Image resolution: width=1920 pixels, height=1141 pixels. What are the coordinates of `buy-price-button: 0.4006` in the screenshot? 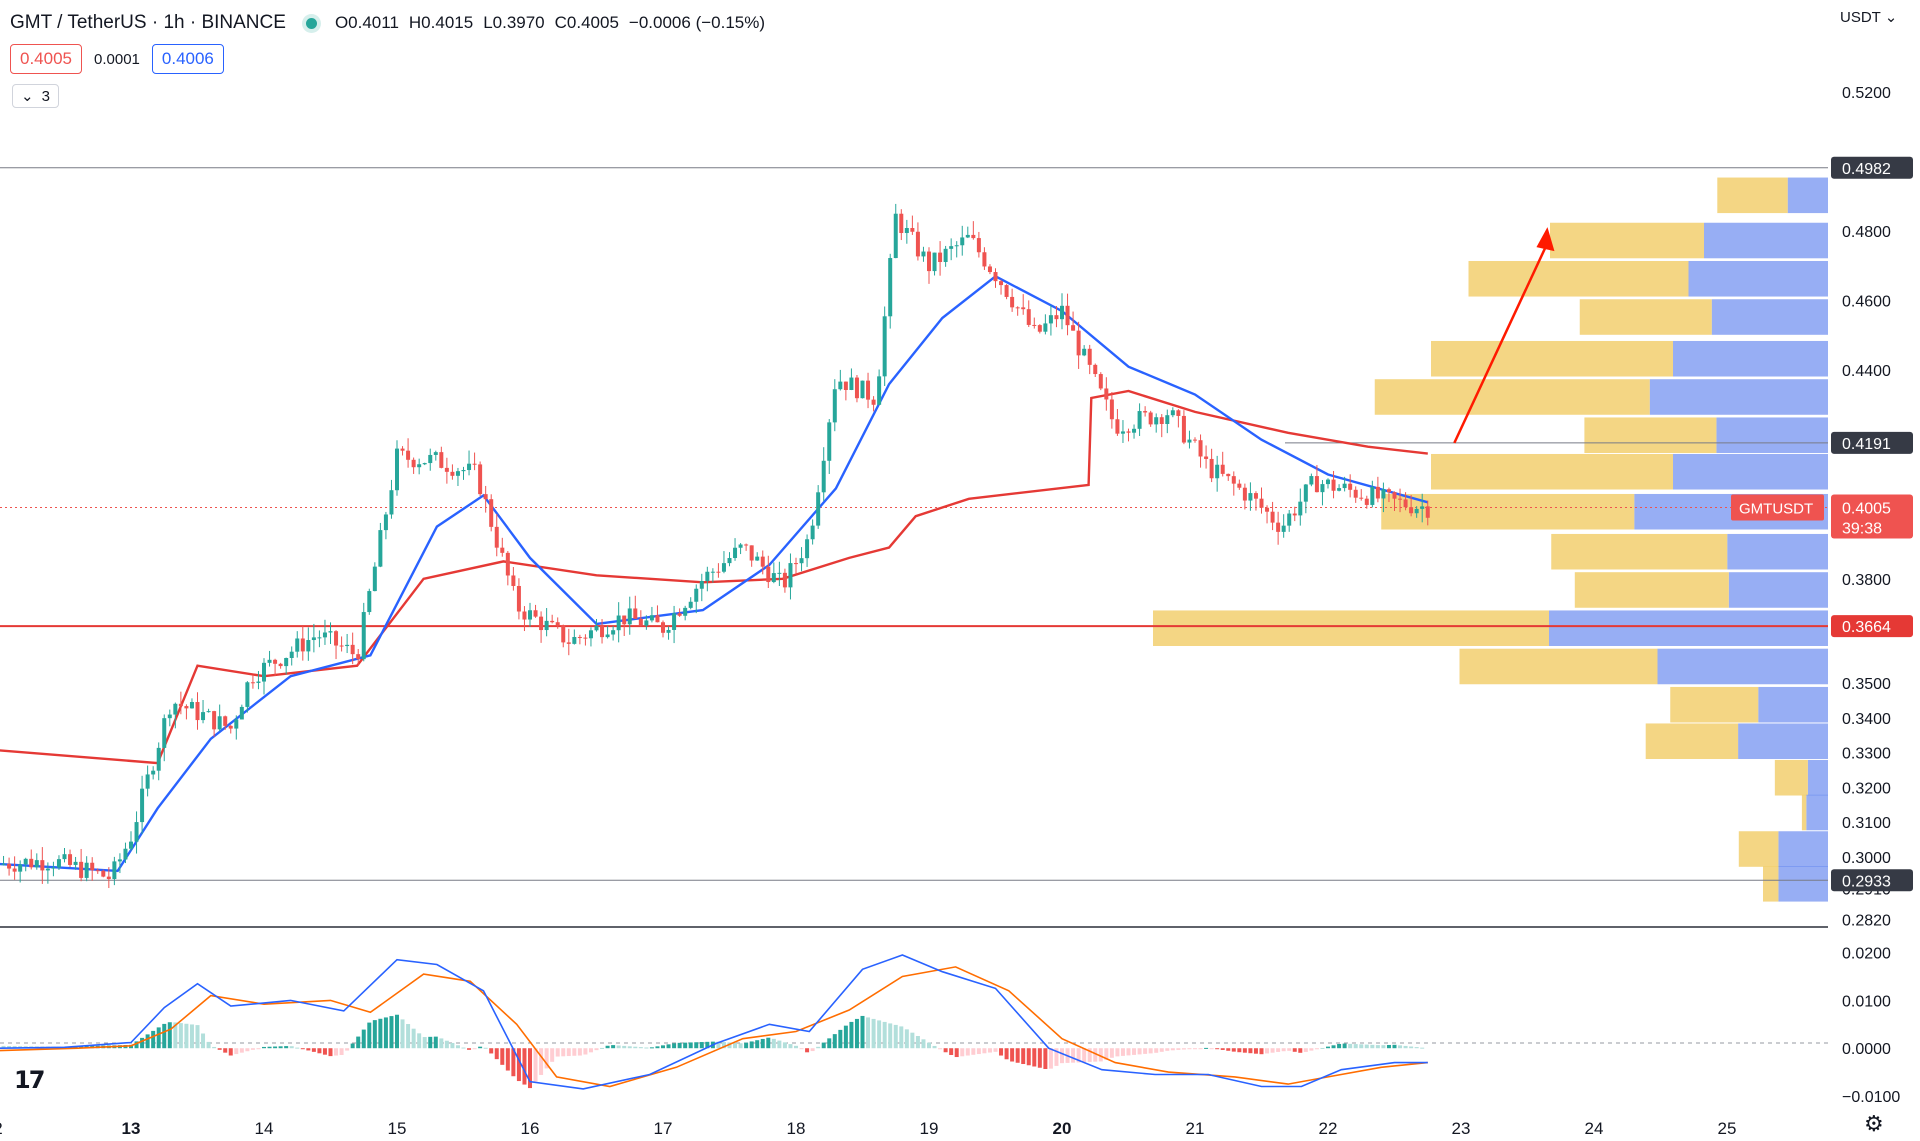 It's located at (187, 59).